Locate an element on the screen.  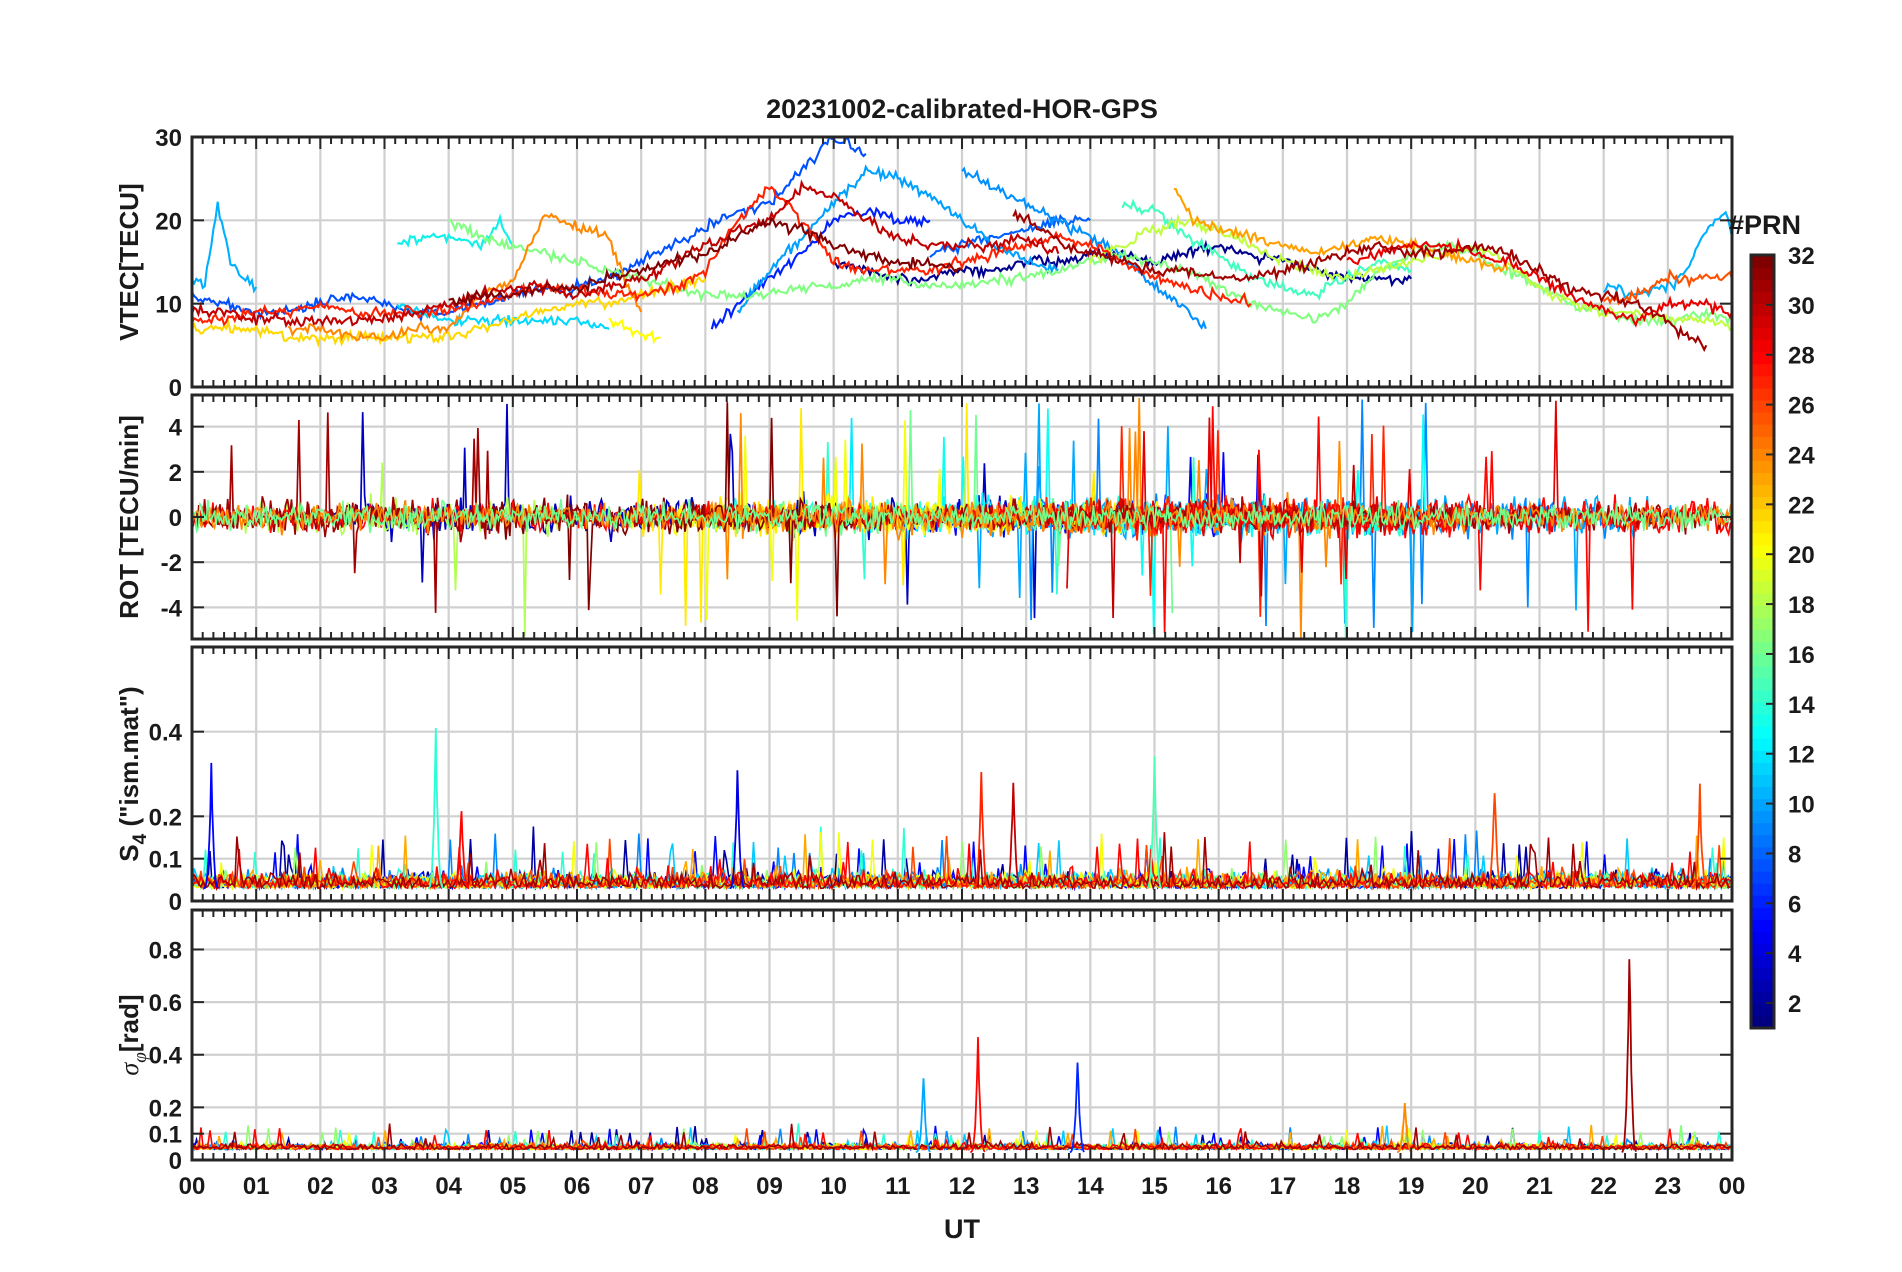
panel-s4-ylabel: S4 ("ism.mat") is located at coordinates (132, 773).